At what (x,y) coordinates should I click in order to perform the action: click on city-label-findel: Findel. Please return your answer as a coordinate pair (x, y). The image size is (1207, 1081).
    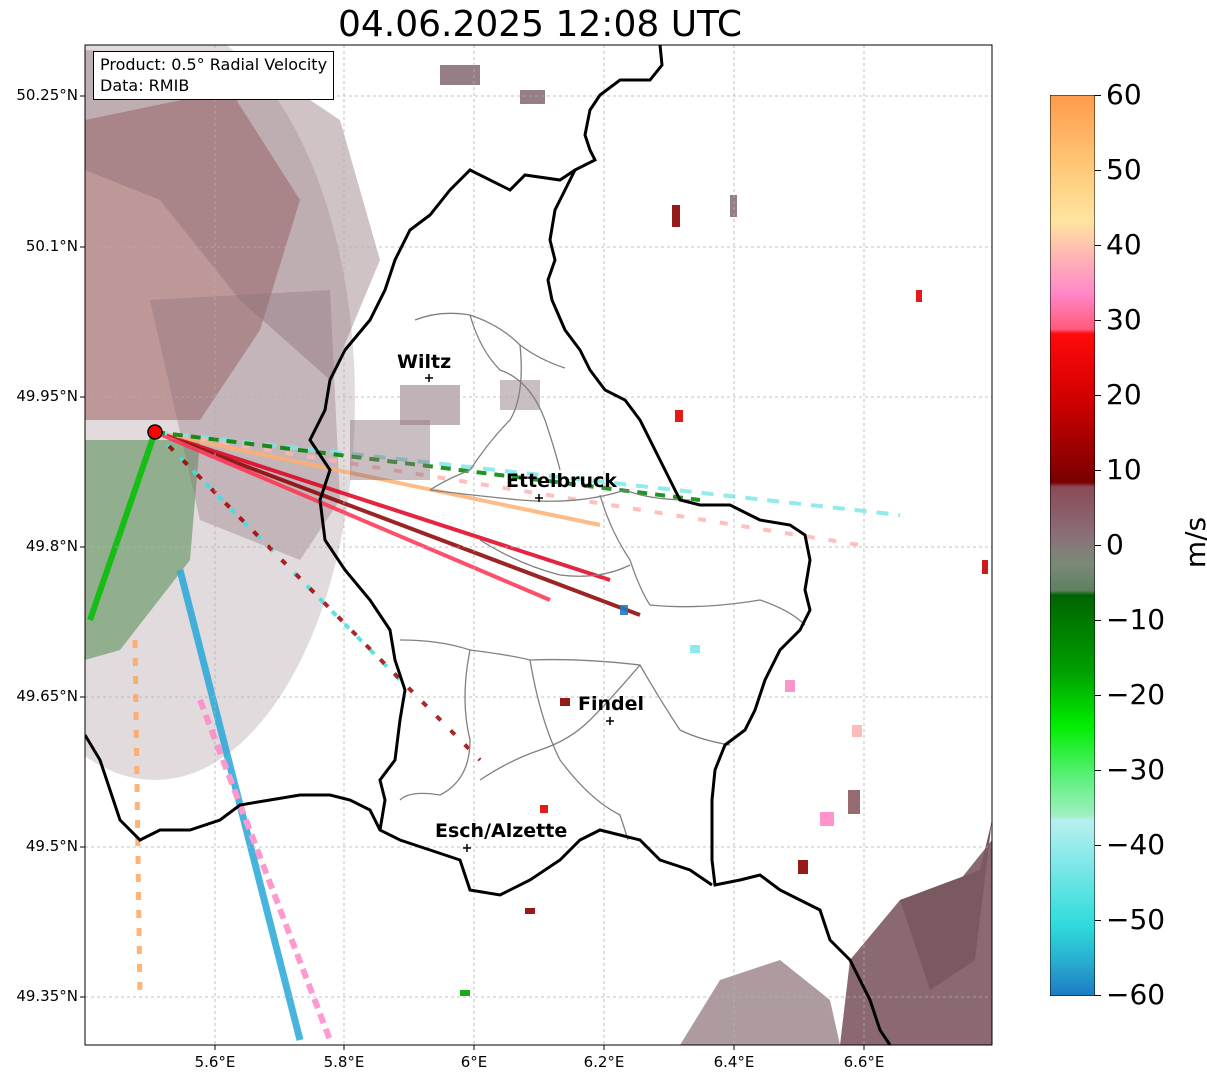
    Looking at the image, I should click on (611, 704).